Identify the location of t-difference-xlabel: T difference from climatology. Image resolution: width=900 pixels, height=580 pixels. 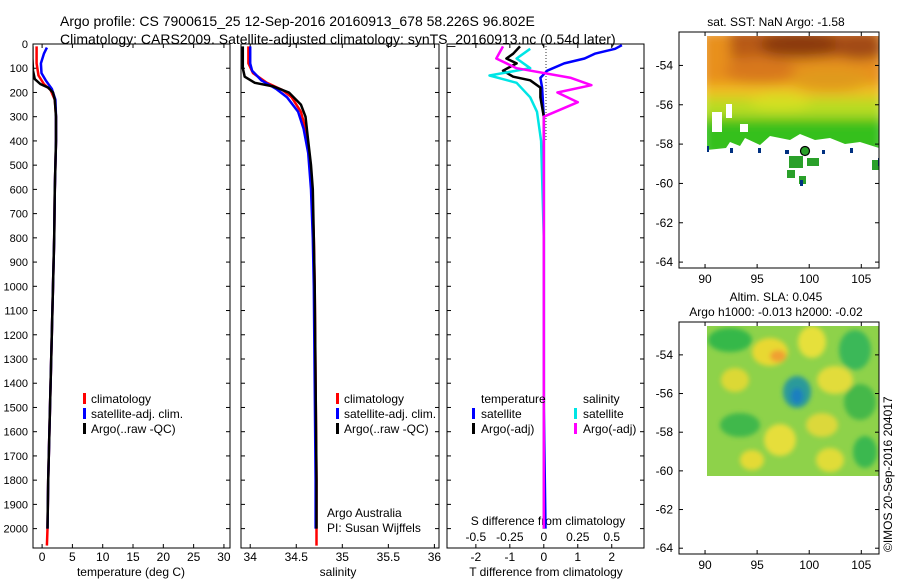
(546, 572).